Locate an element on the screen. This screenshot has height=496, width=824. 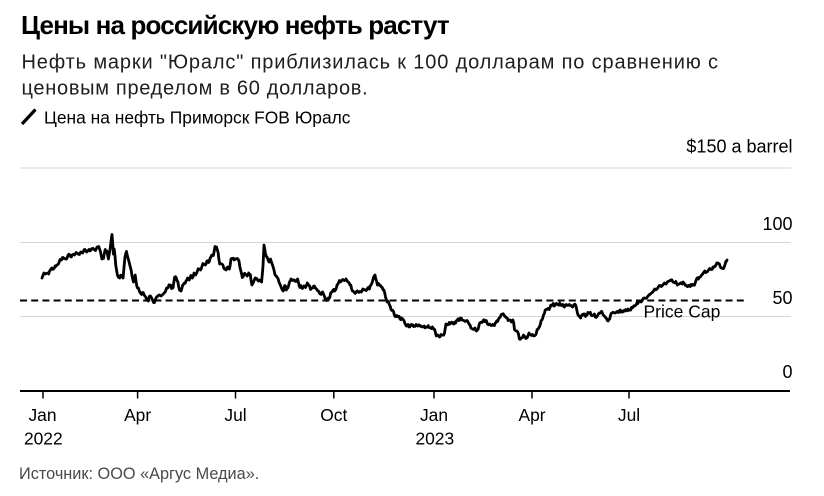
svg-text: 0 is located at coordinates (787, 372).